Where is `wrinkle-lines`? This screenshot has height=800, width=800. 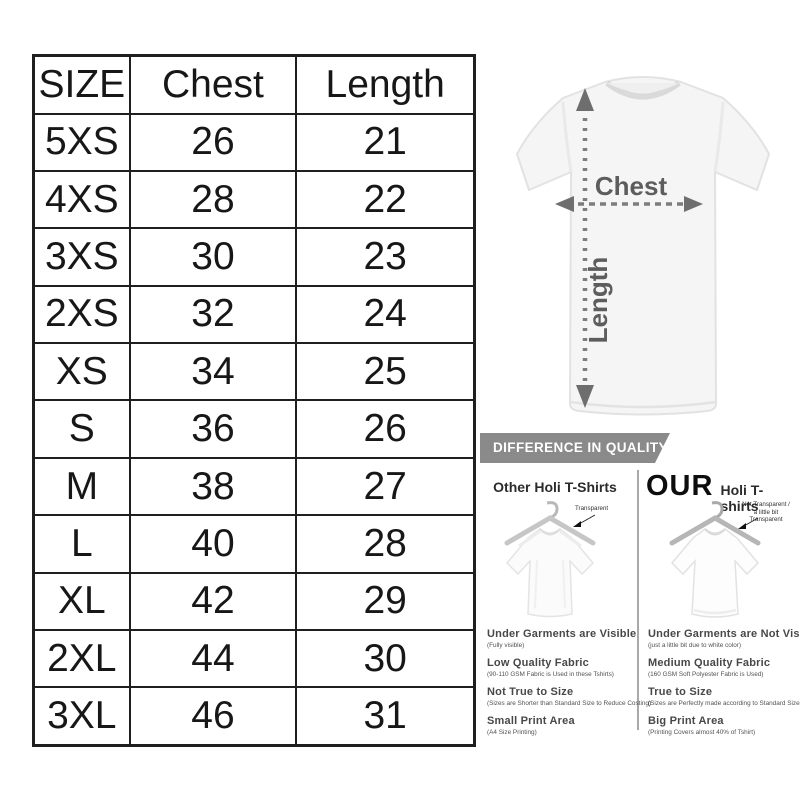
wrinkle-lines is located at coordinates (550, 584).